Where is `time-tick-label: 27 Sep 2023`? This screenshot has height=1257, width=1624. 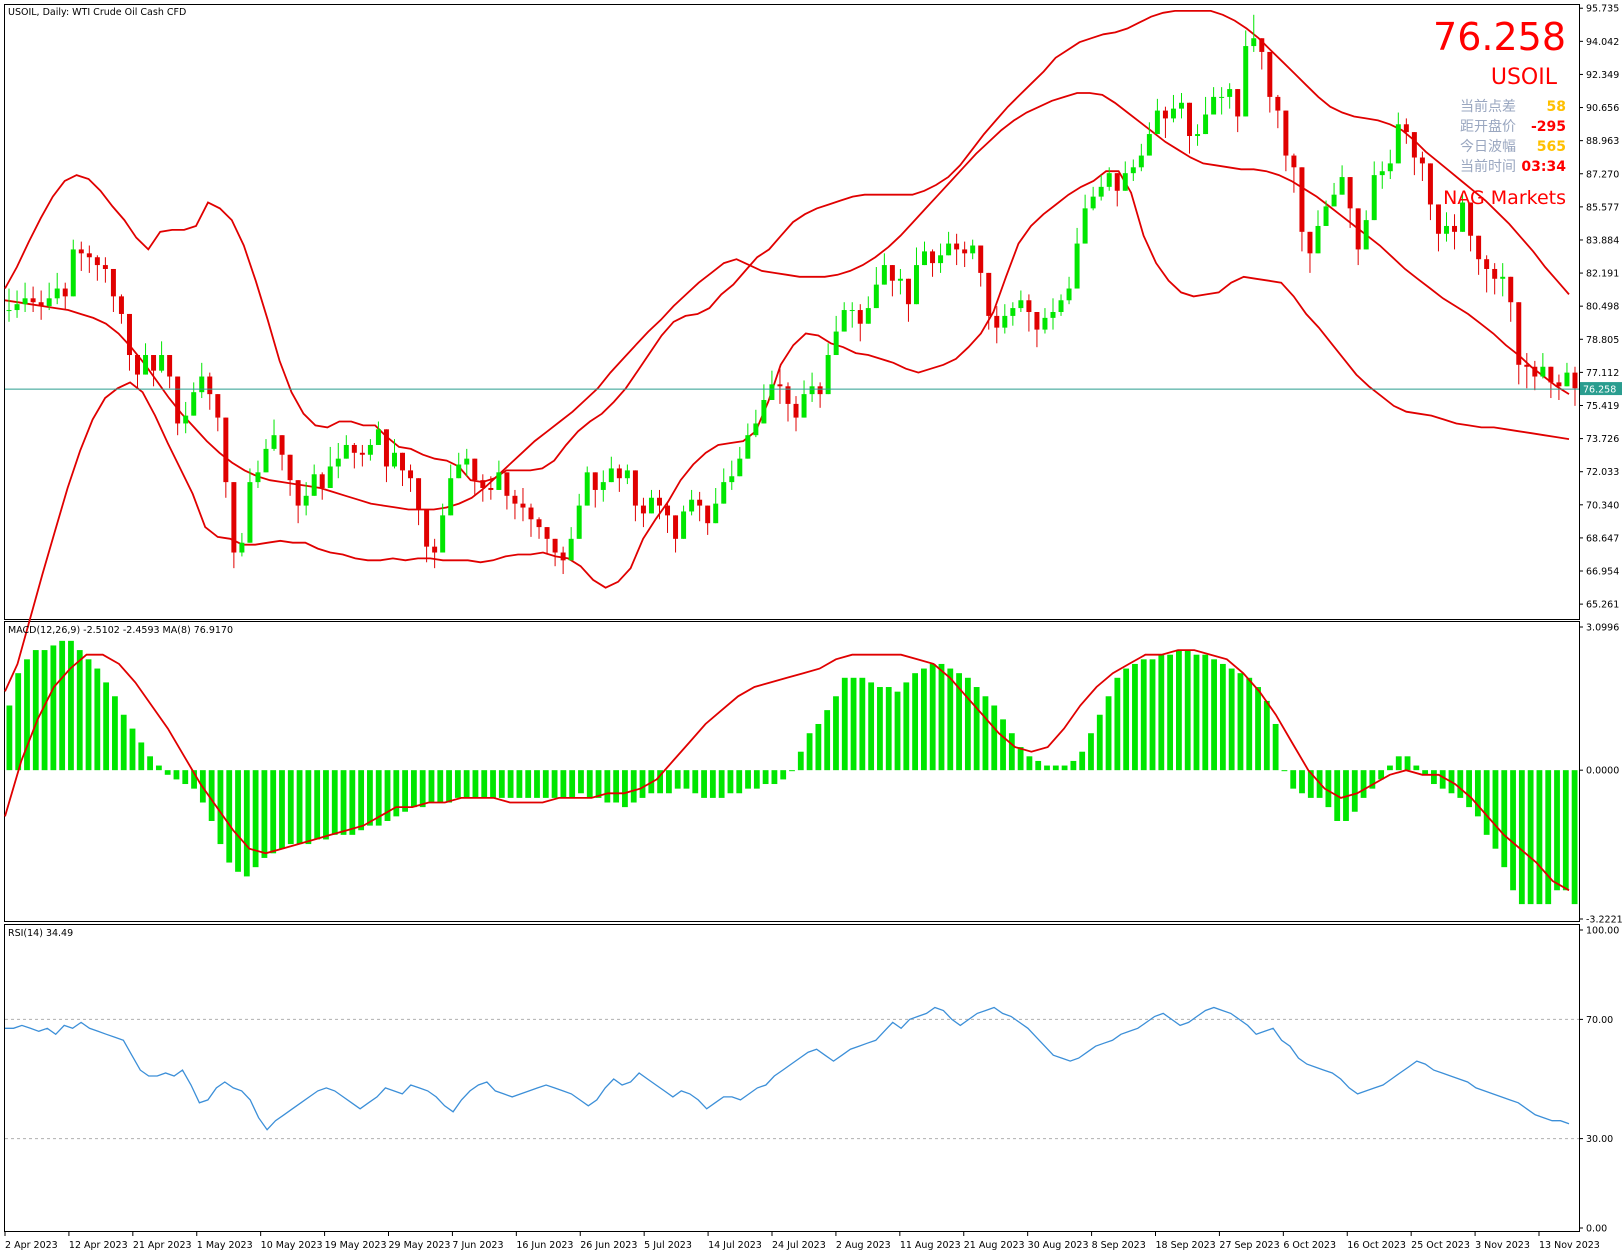
time-tick-label: 27 Sep 2023 is located at coordinates (1249, 1245).